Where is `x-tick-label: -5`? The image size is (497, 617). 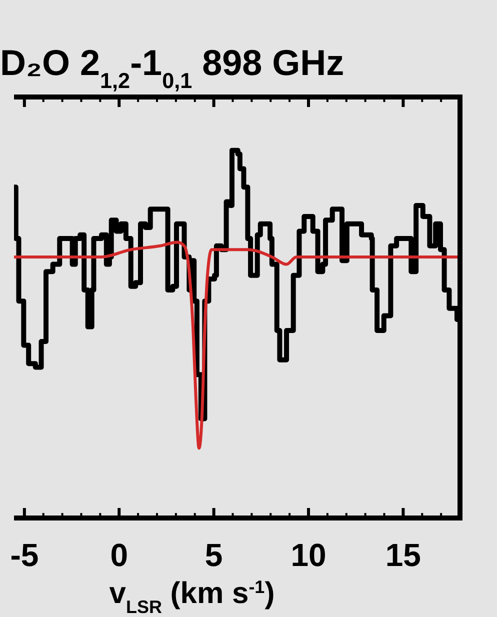
x-tick-label: -5 is located at coordinates (24, 555).